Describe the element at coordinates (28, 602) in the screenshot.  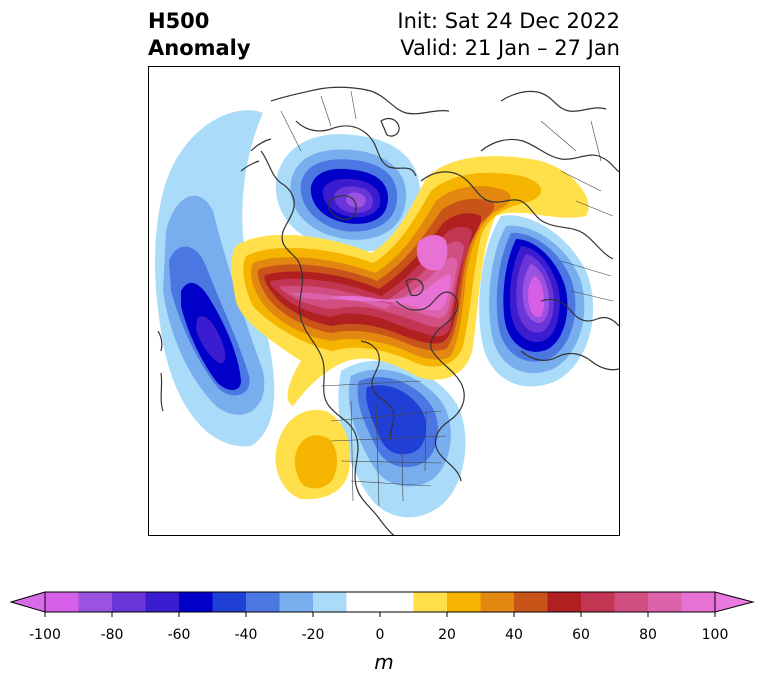
I see `colorbar-extend-low` at that location.